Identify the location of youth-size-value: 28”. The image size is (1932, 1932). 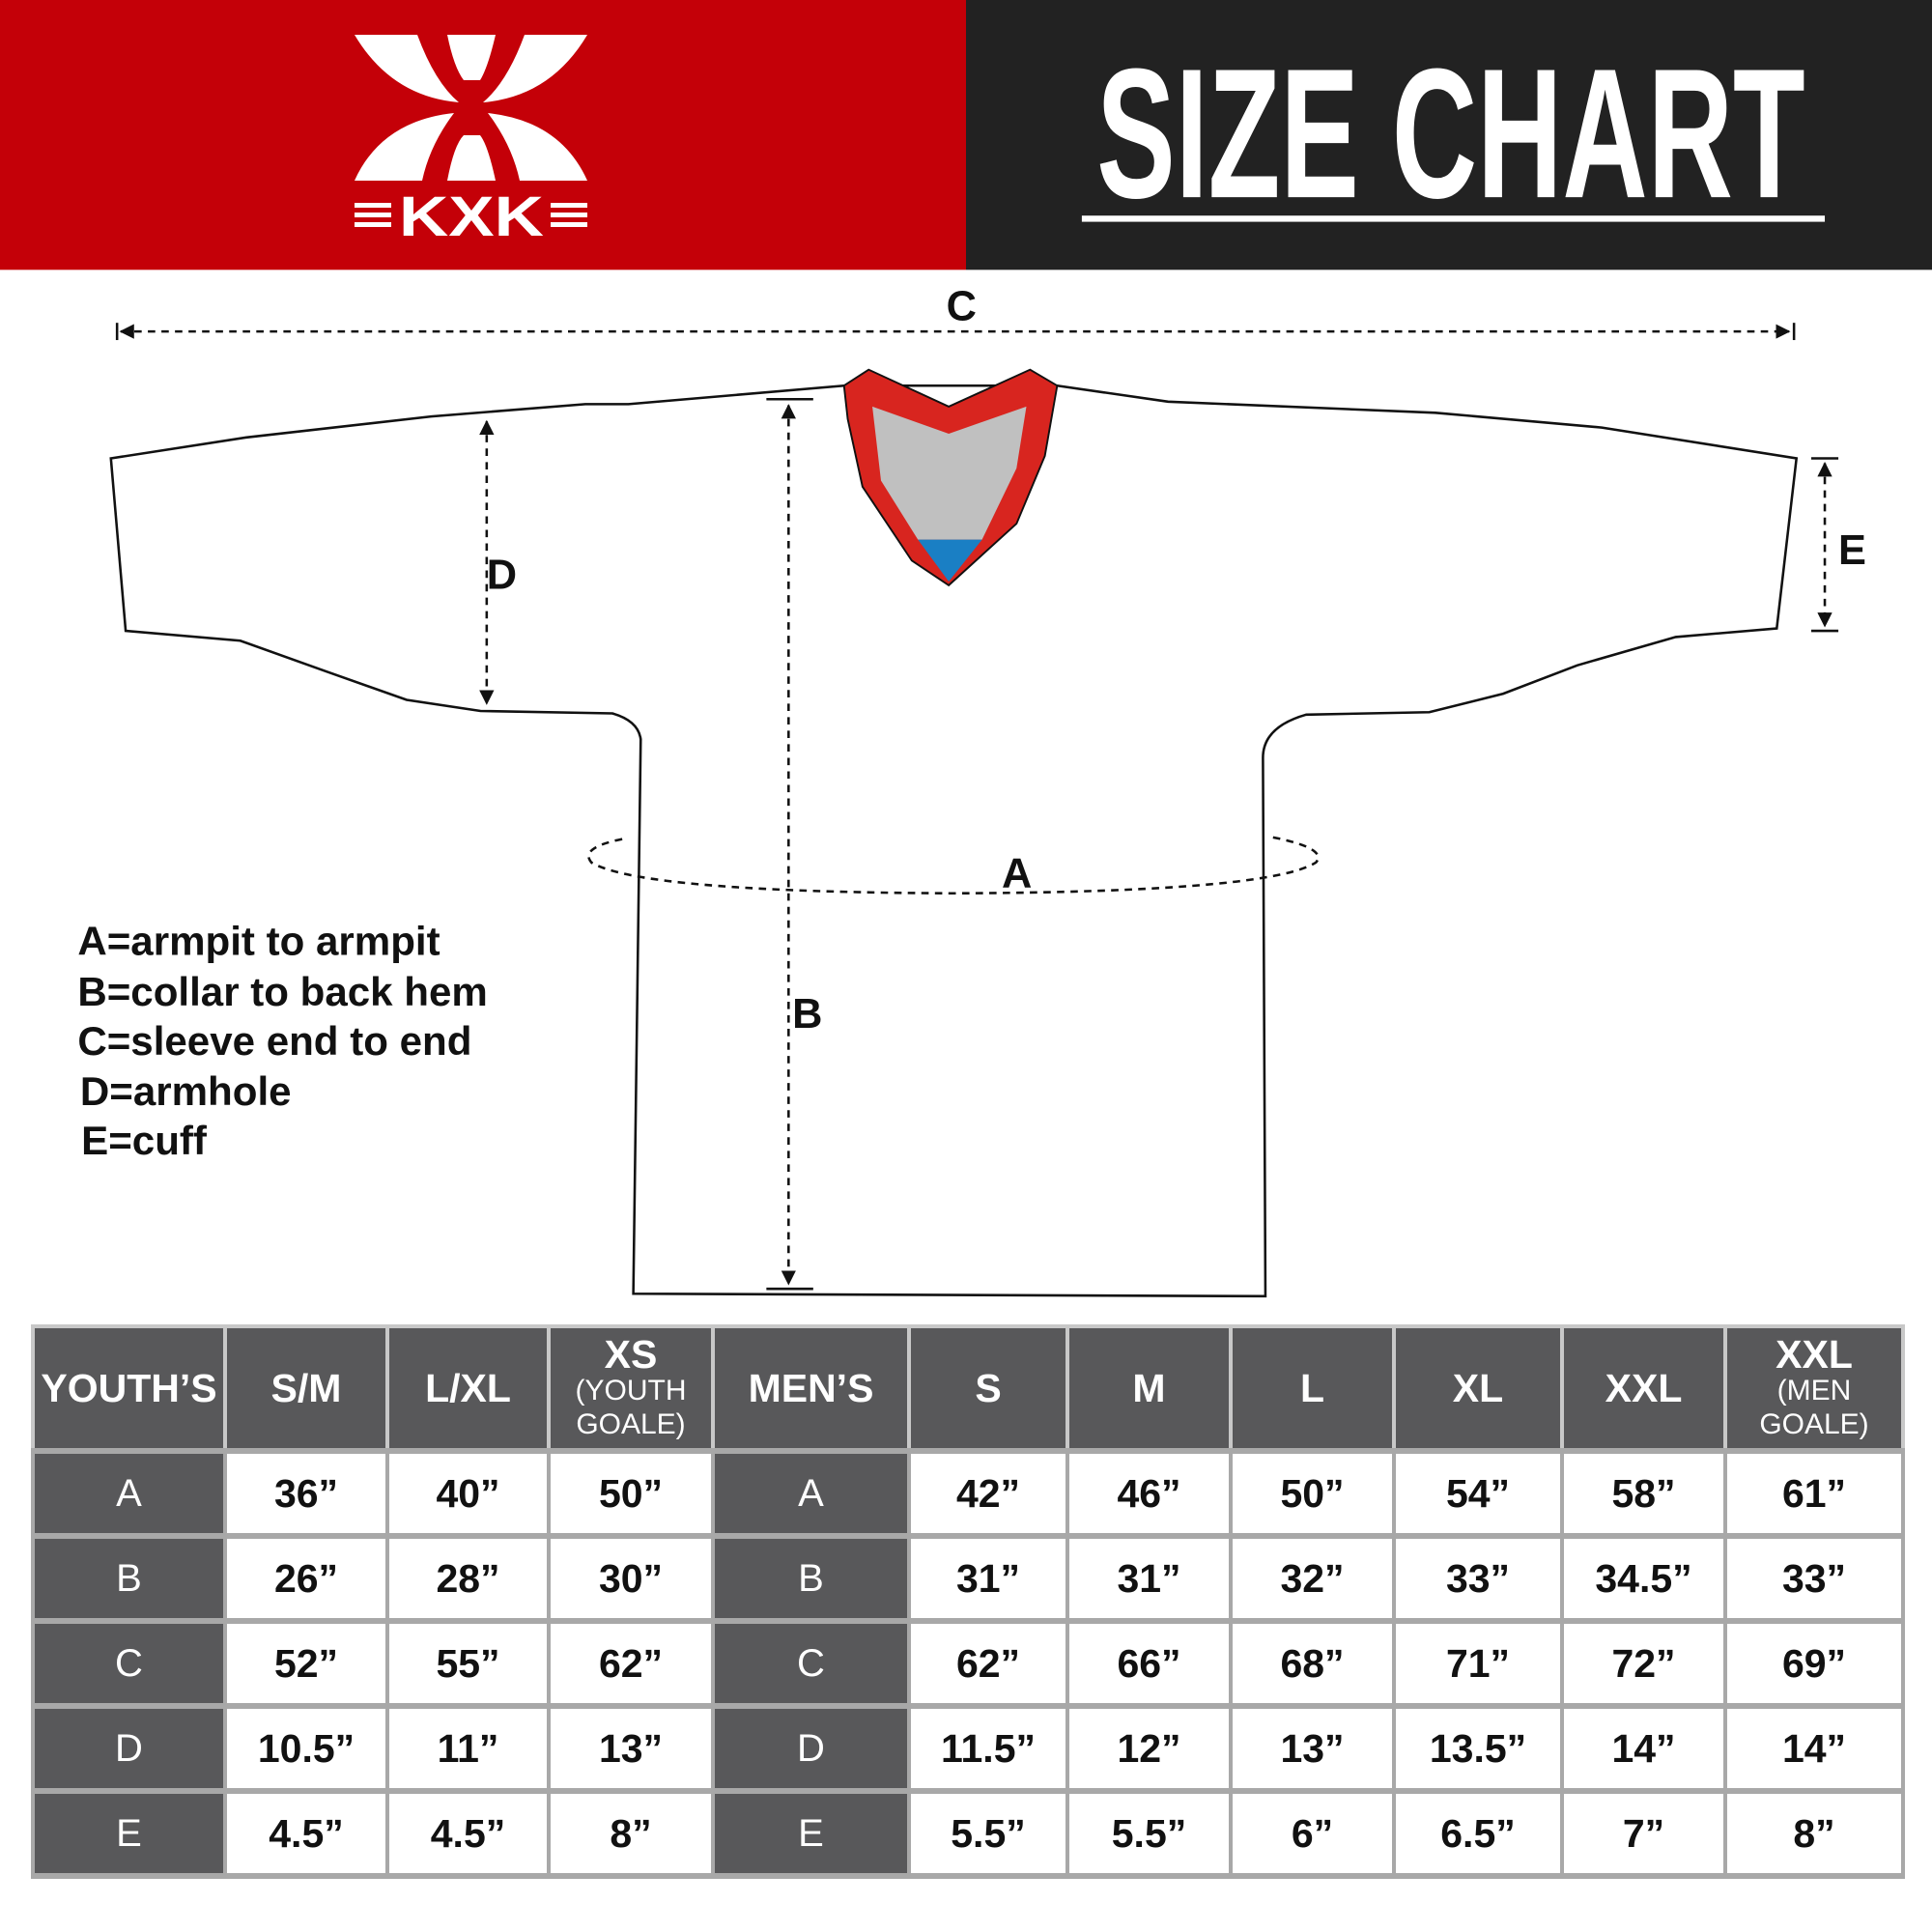
(468, 1578).